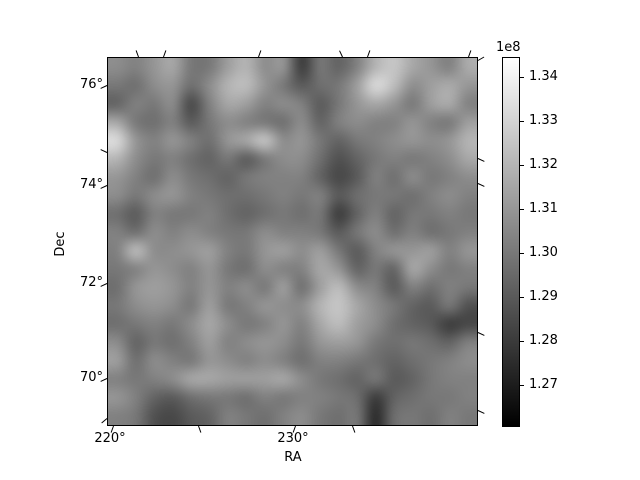 Image resolution: width=640 pixels, height=480 pixels. What do you see at coordinates (91, 377) in the screenshot?
I see `y-tick-label: 70°` at bounding box center [91, 377].